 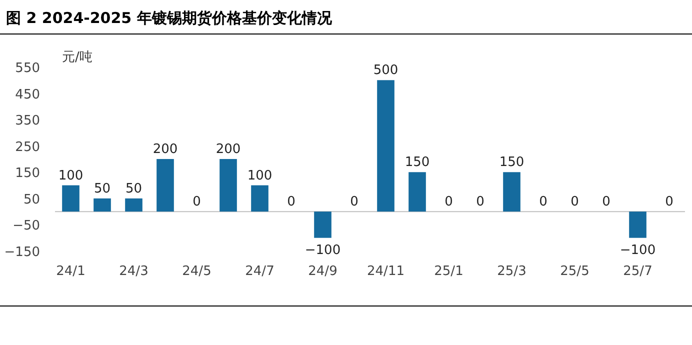 I want to click on x-tick-label: 24/3, so click(x=133, y=271).